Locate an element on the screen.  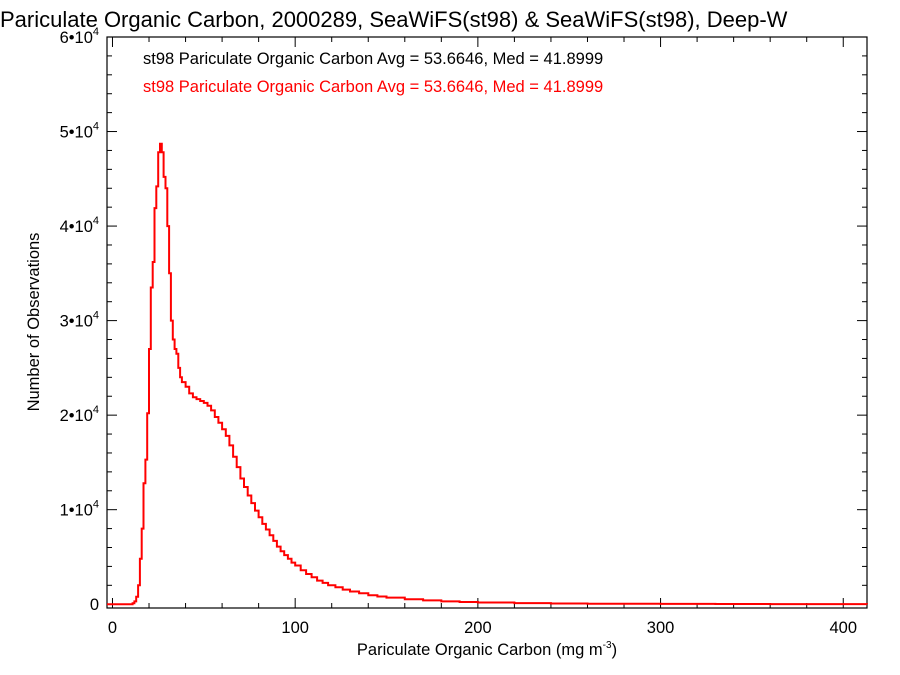
y-tick-mantissa: 4•10 is located at coordinates (76, 227).